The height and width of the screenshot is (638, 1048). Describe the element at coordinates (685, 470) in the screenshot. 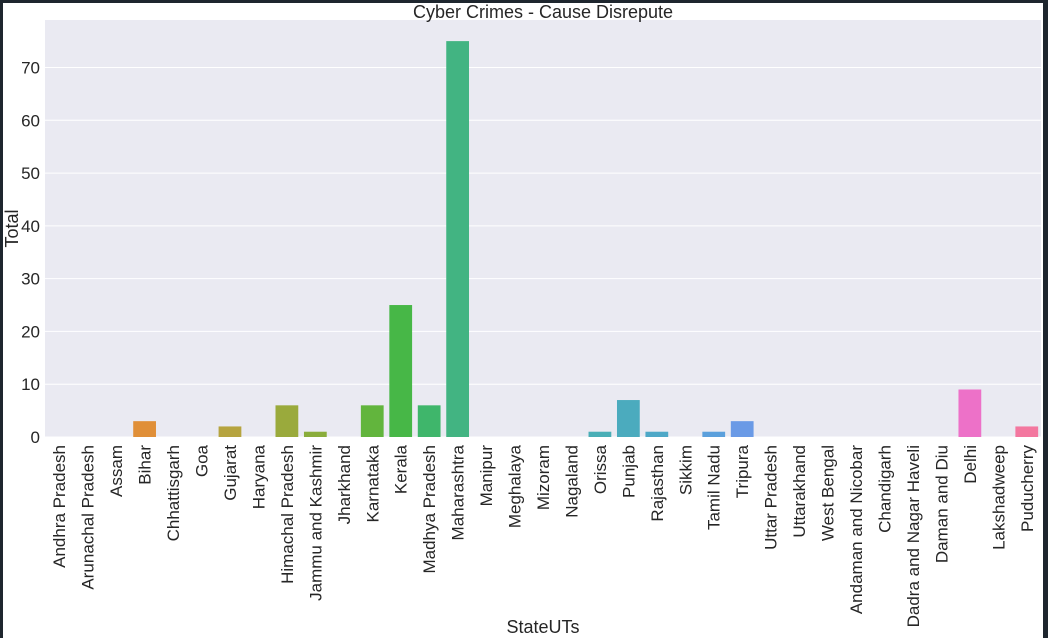

I see `x-tick-label: Sikkim` at that location.